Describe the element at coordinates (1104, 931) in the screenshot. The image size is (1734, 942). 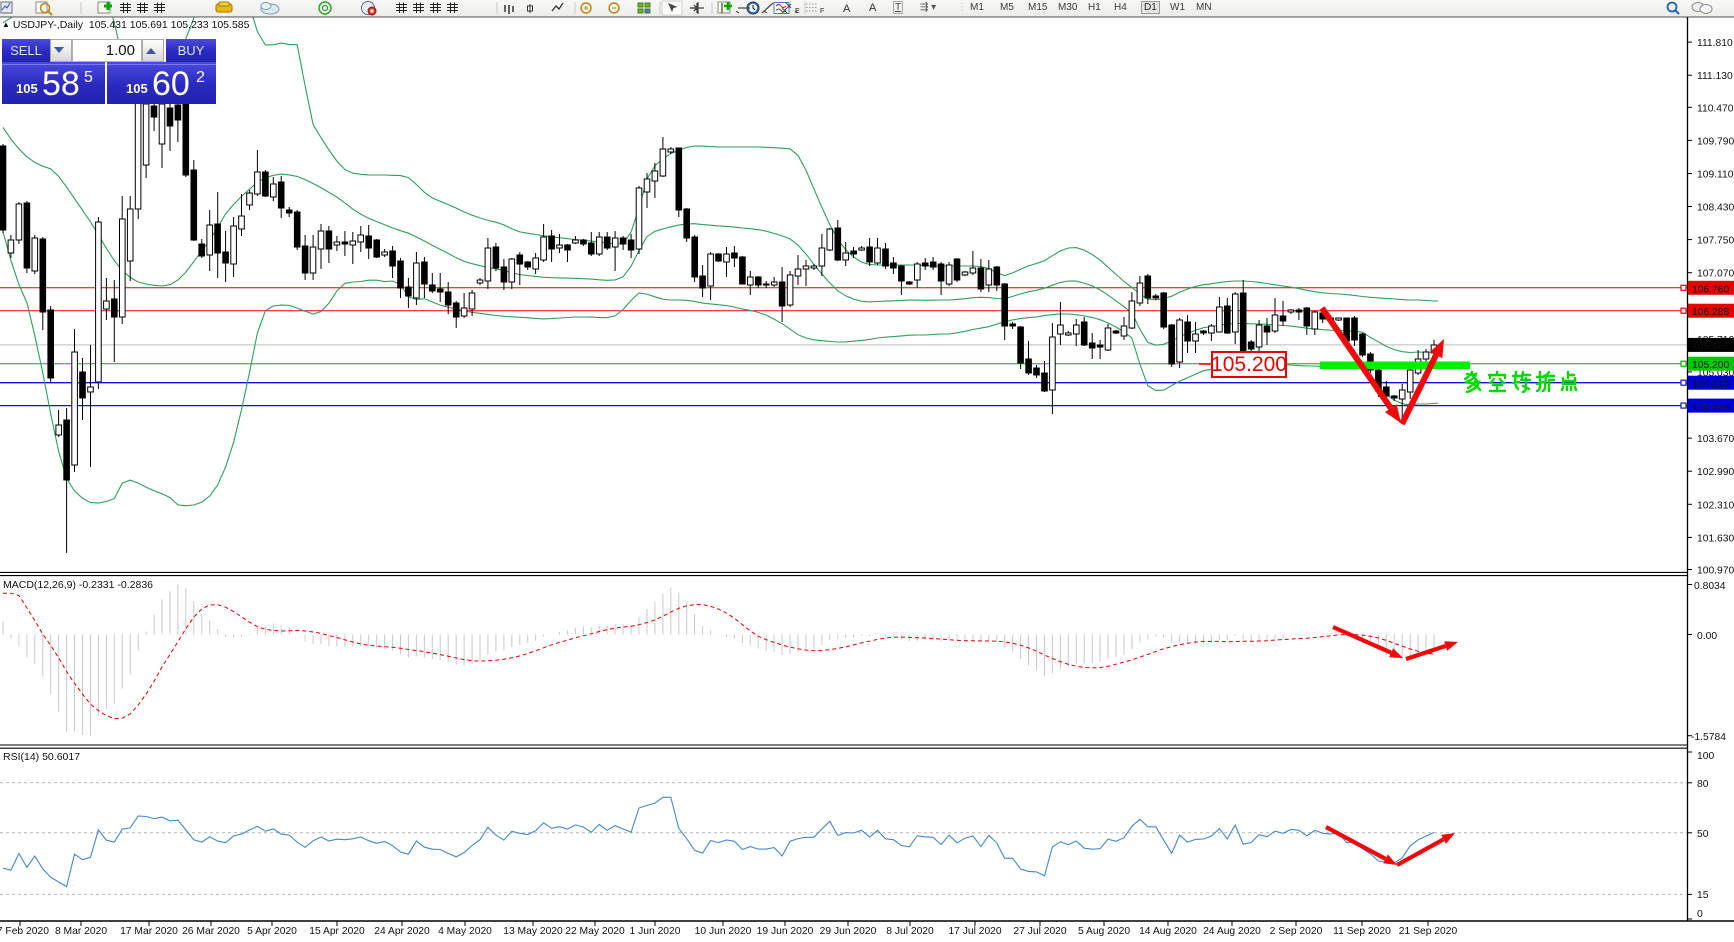
I see `svg-text: 5 Aug 2020` at that location.